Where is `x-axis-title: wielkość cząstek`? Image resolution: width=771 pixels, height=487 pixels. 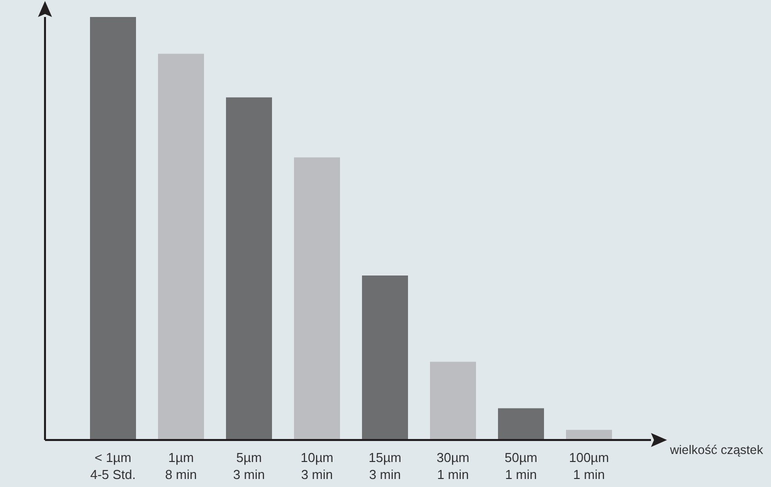 x-axis-title: wielkość cząstek is located at coordinates (716, 450).